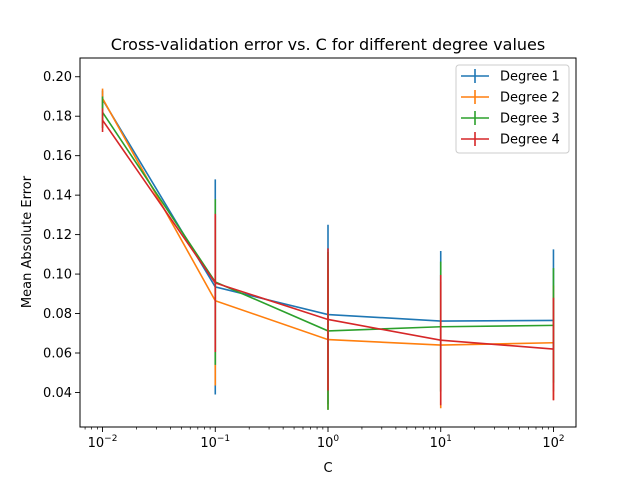  I want to click on legend-label: Degree 4, so click(530, 140).